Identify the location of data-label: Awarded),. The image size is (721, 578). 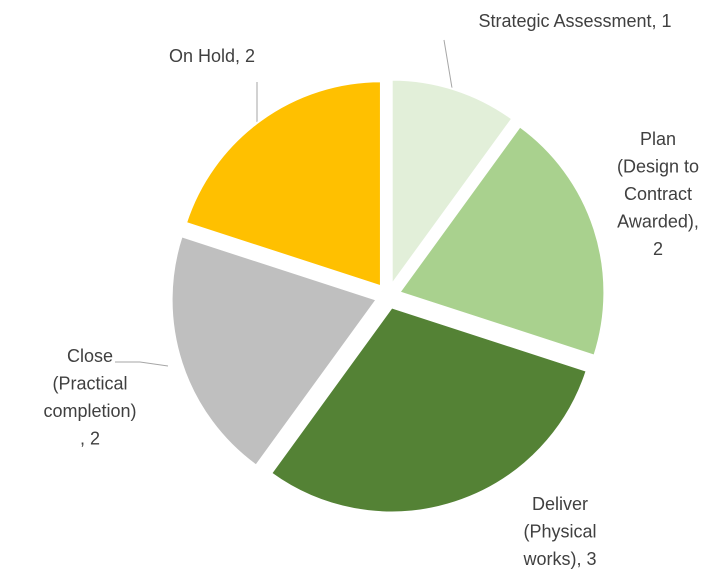
(658, 221).